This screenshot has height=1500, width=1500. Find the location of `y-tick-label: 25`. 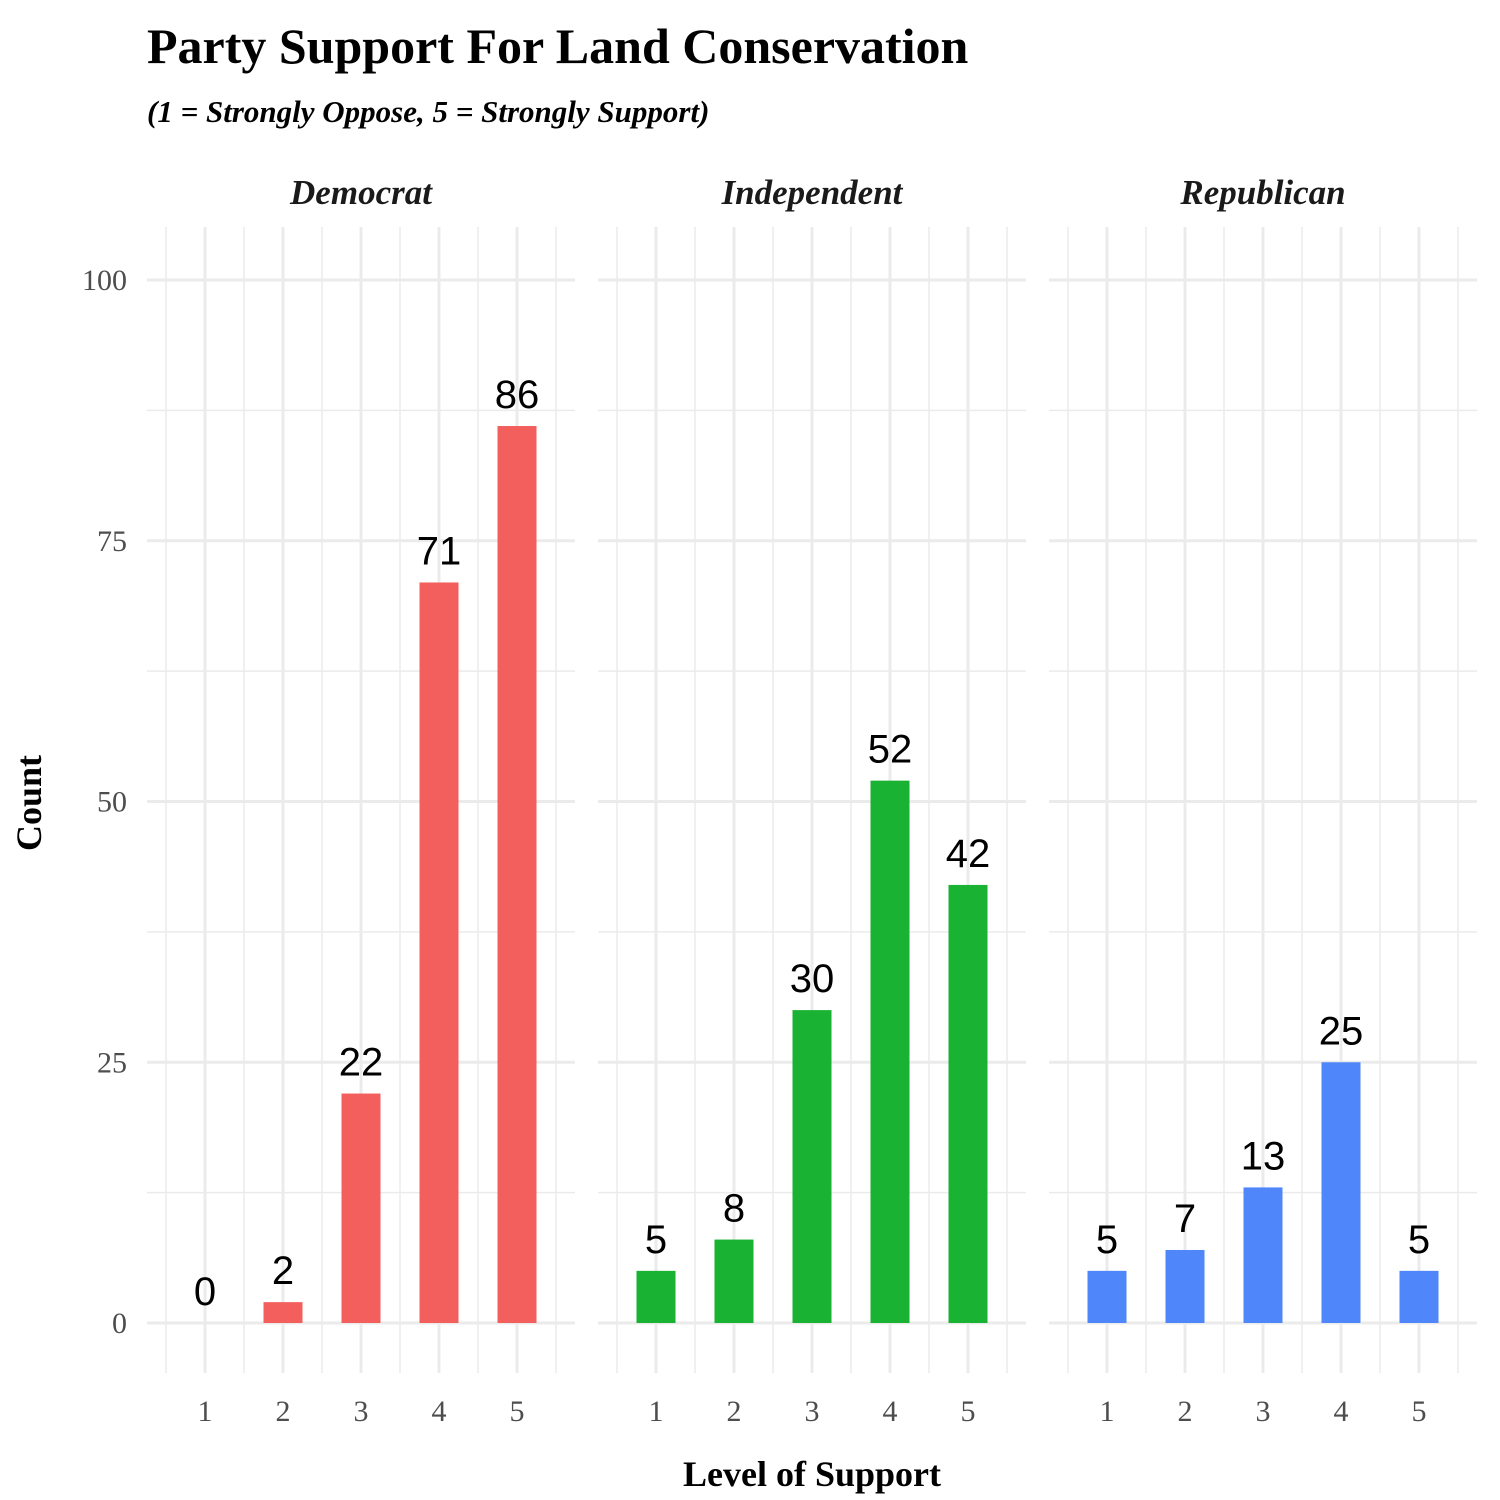

y-tick-label: 25 is located at coordinates (112, 1062).